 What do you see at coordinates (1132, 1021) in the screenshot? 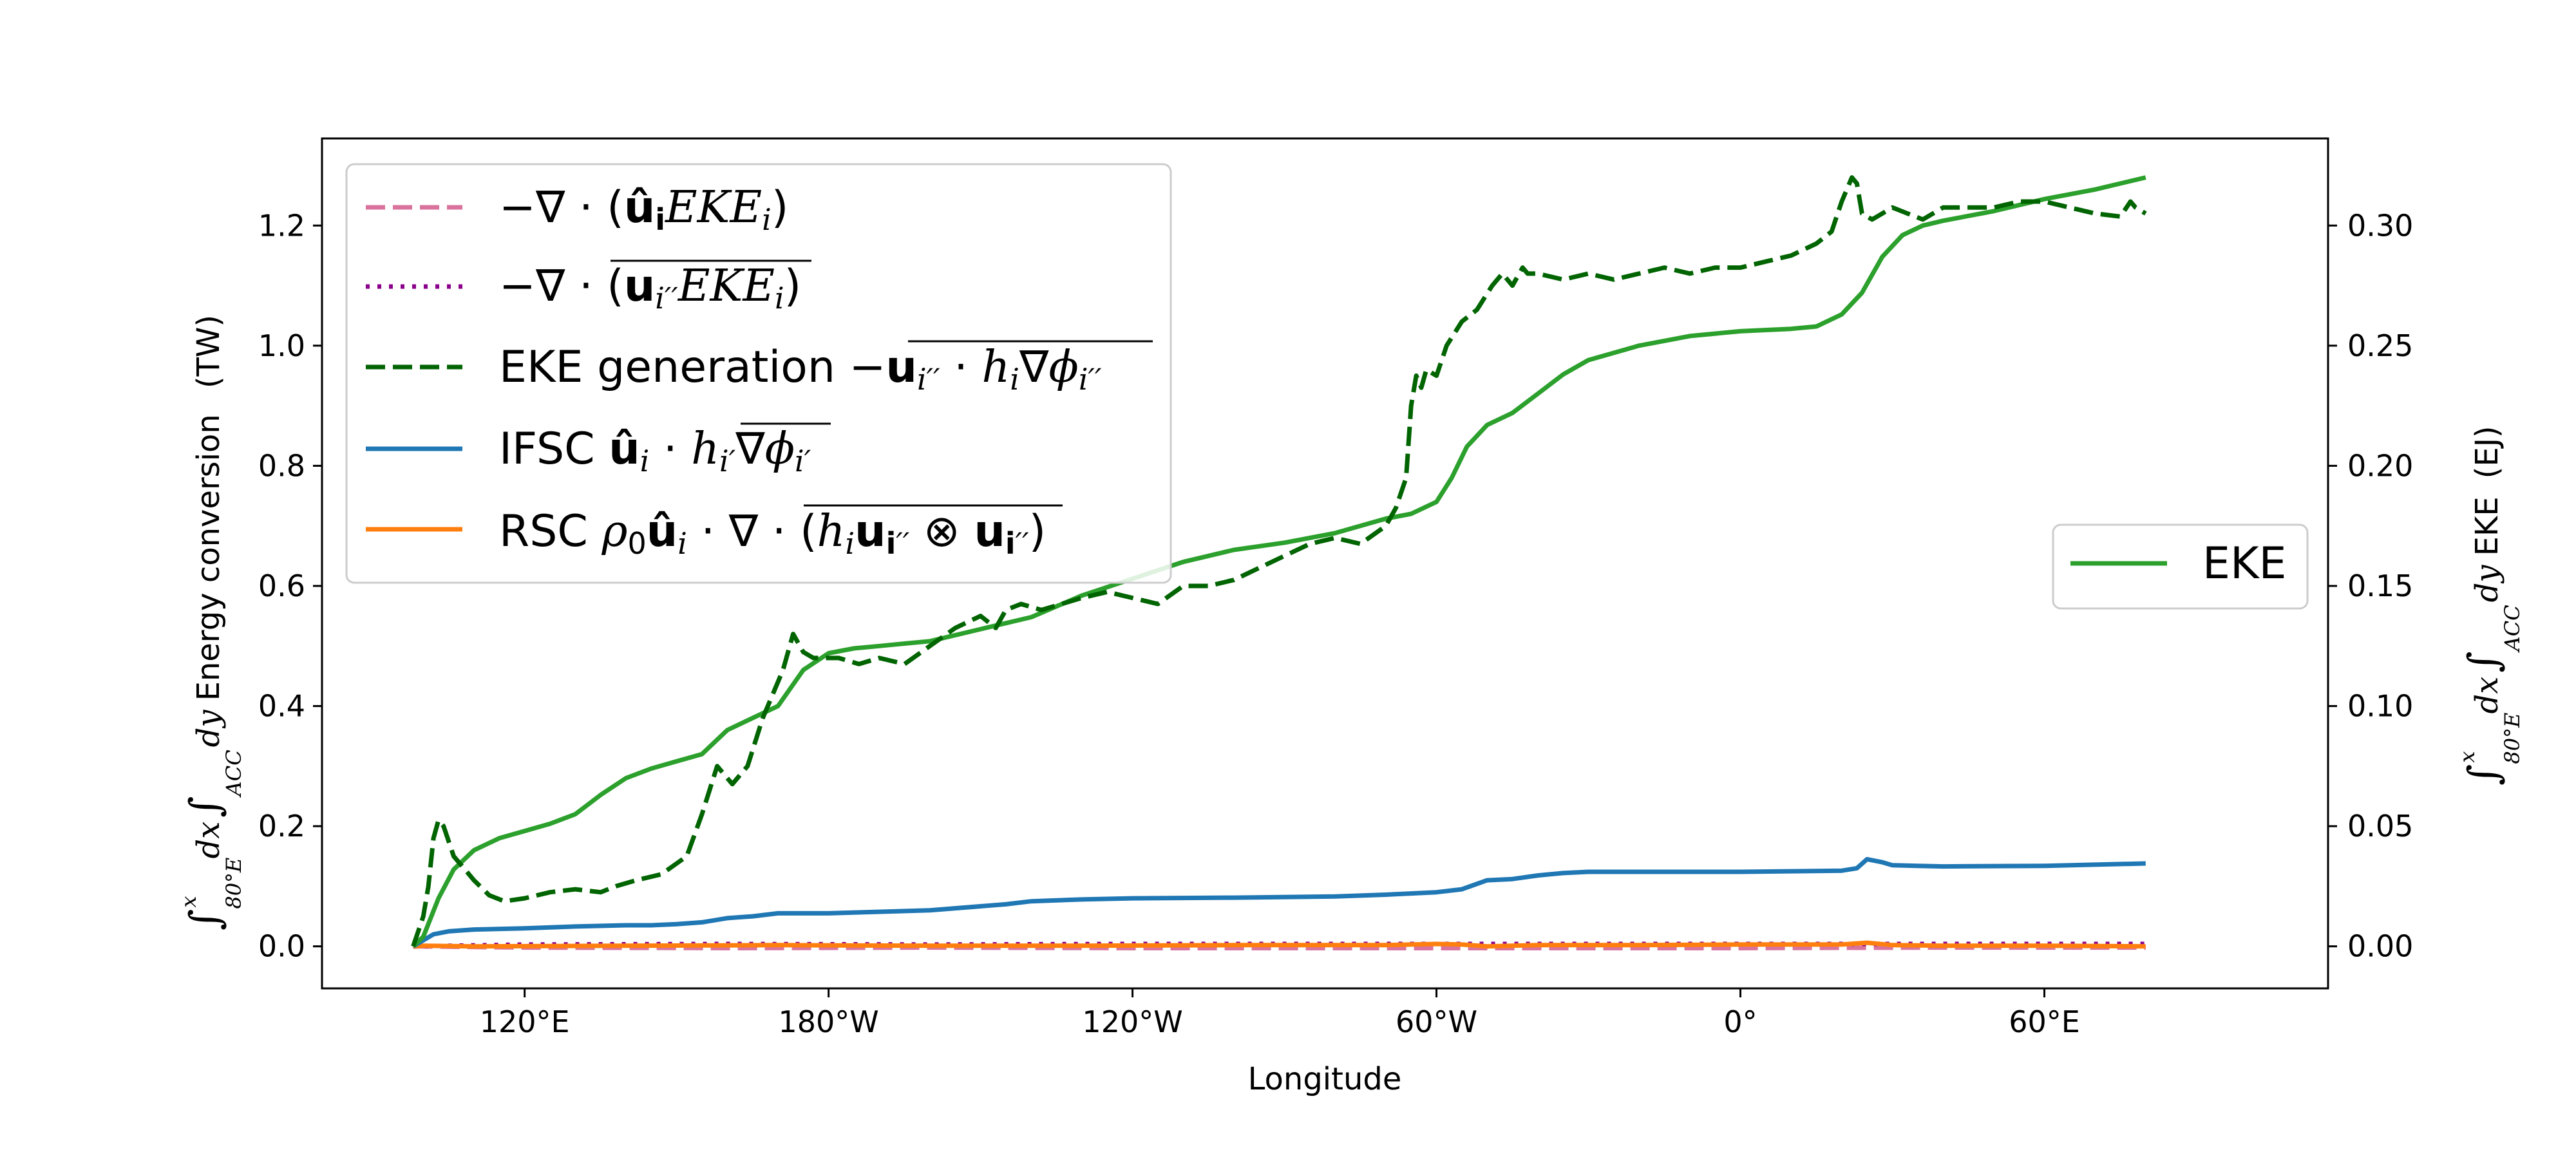
I see `x-tick-label: 120°W` at bounding box center [1132, 1021].